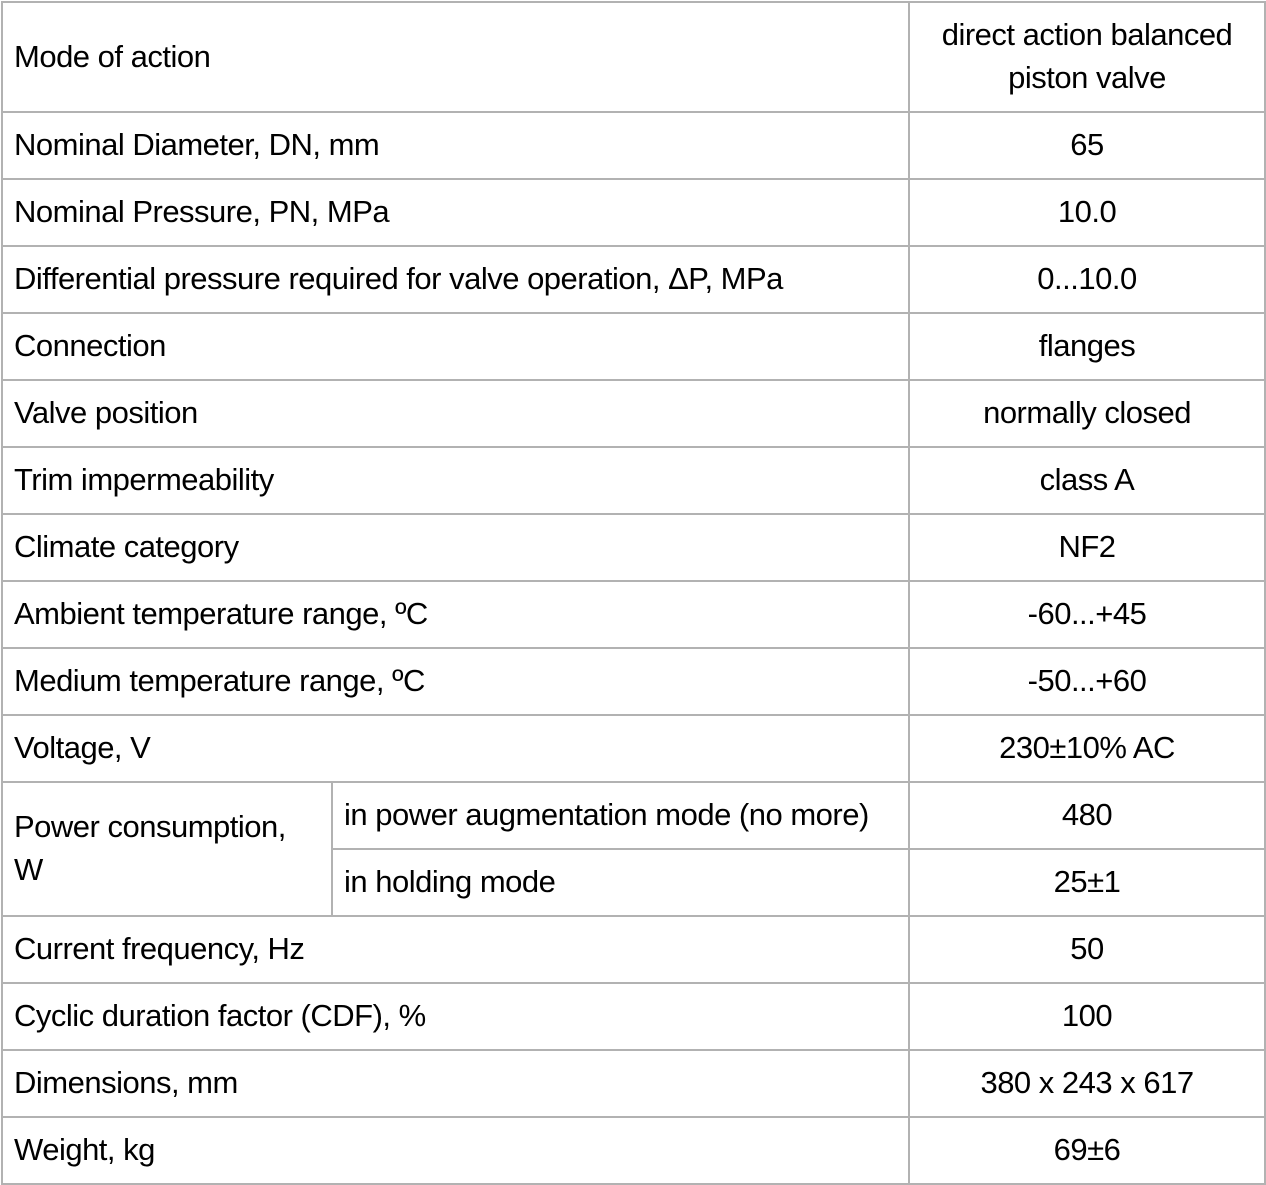  What do you see at coordinates (455, 212) in the screenshot?
I see `spec-label: Nominal Pressure, PN, MPa` at bounding box center [455, 212].